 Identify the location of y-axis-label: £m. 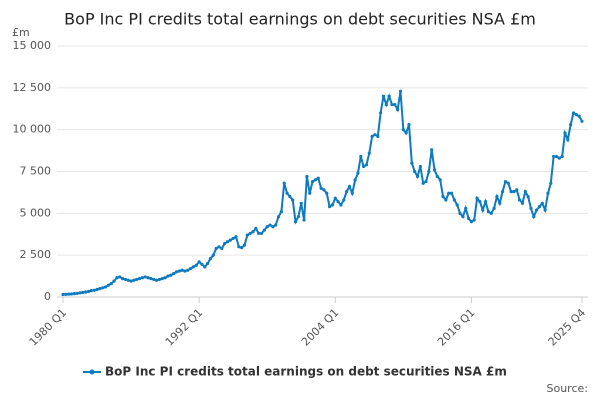
(21, 32).